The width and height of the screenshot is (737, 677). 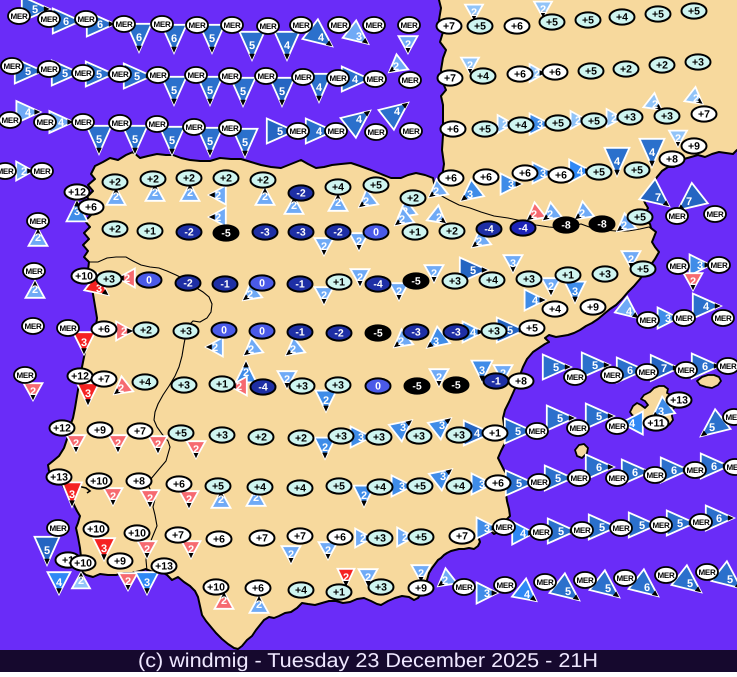 I want to click on svg-text: +7, so click(x=462, y=536).